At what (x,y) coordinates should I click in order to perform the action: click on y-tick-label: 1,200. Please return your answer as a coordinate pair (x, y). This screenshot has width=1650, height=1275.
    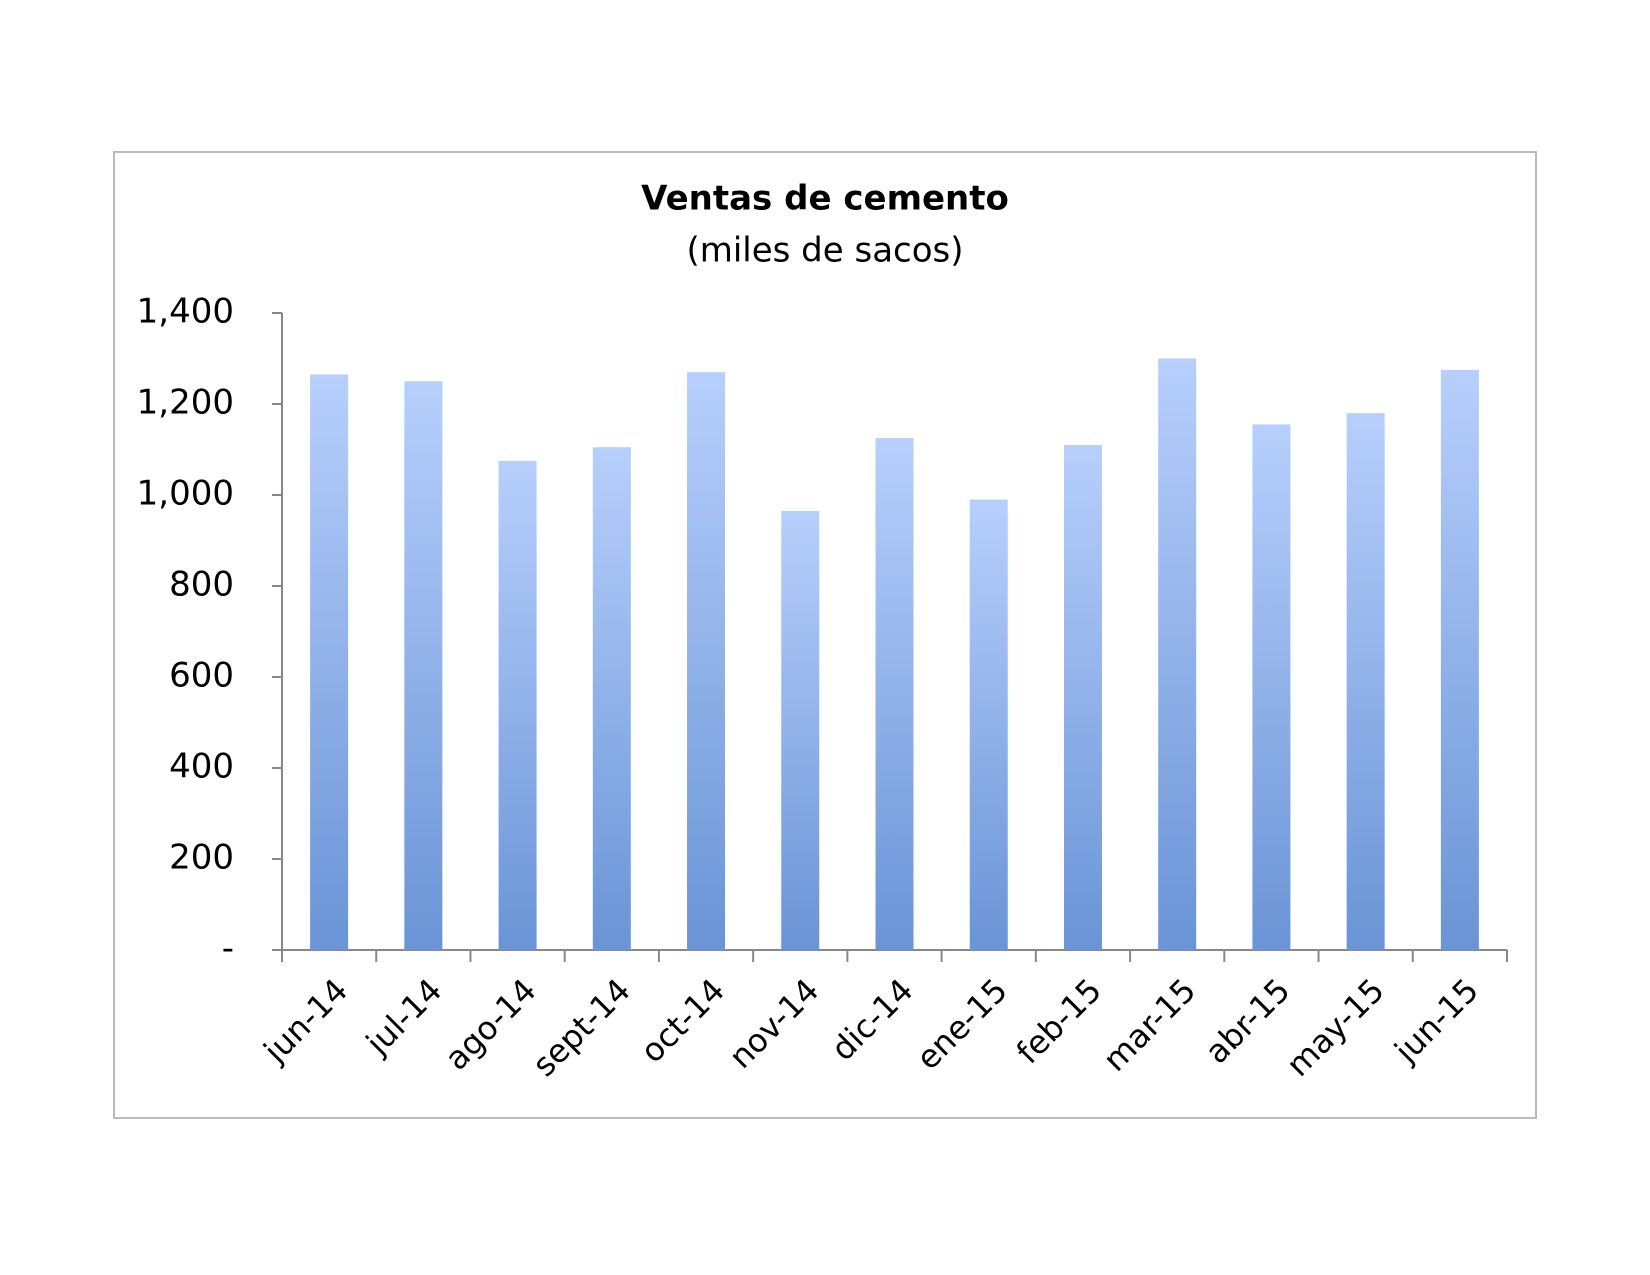
    Looking at the image, I should click on (185, 403).